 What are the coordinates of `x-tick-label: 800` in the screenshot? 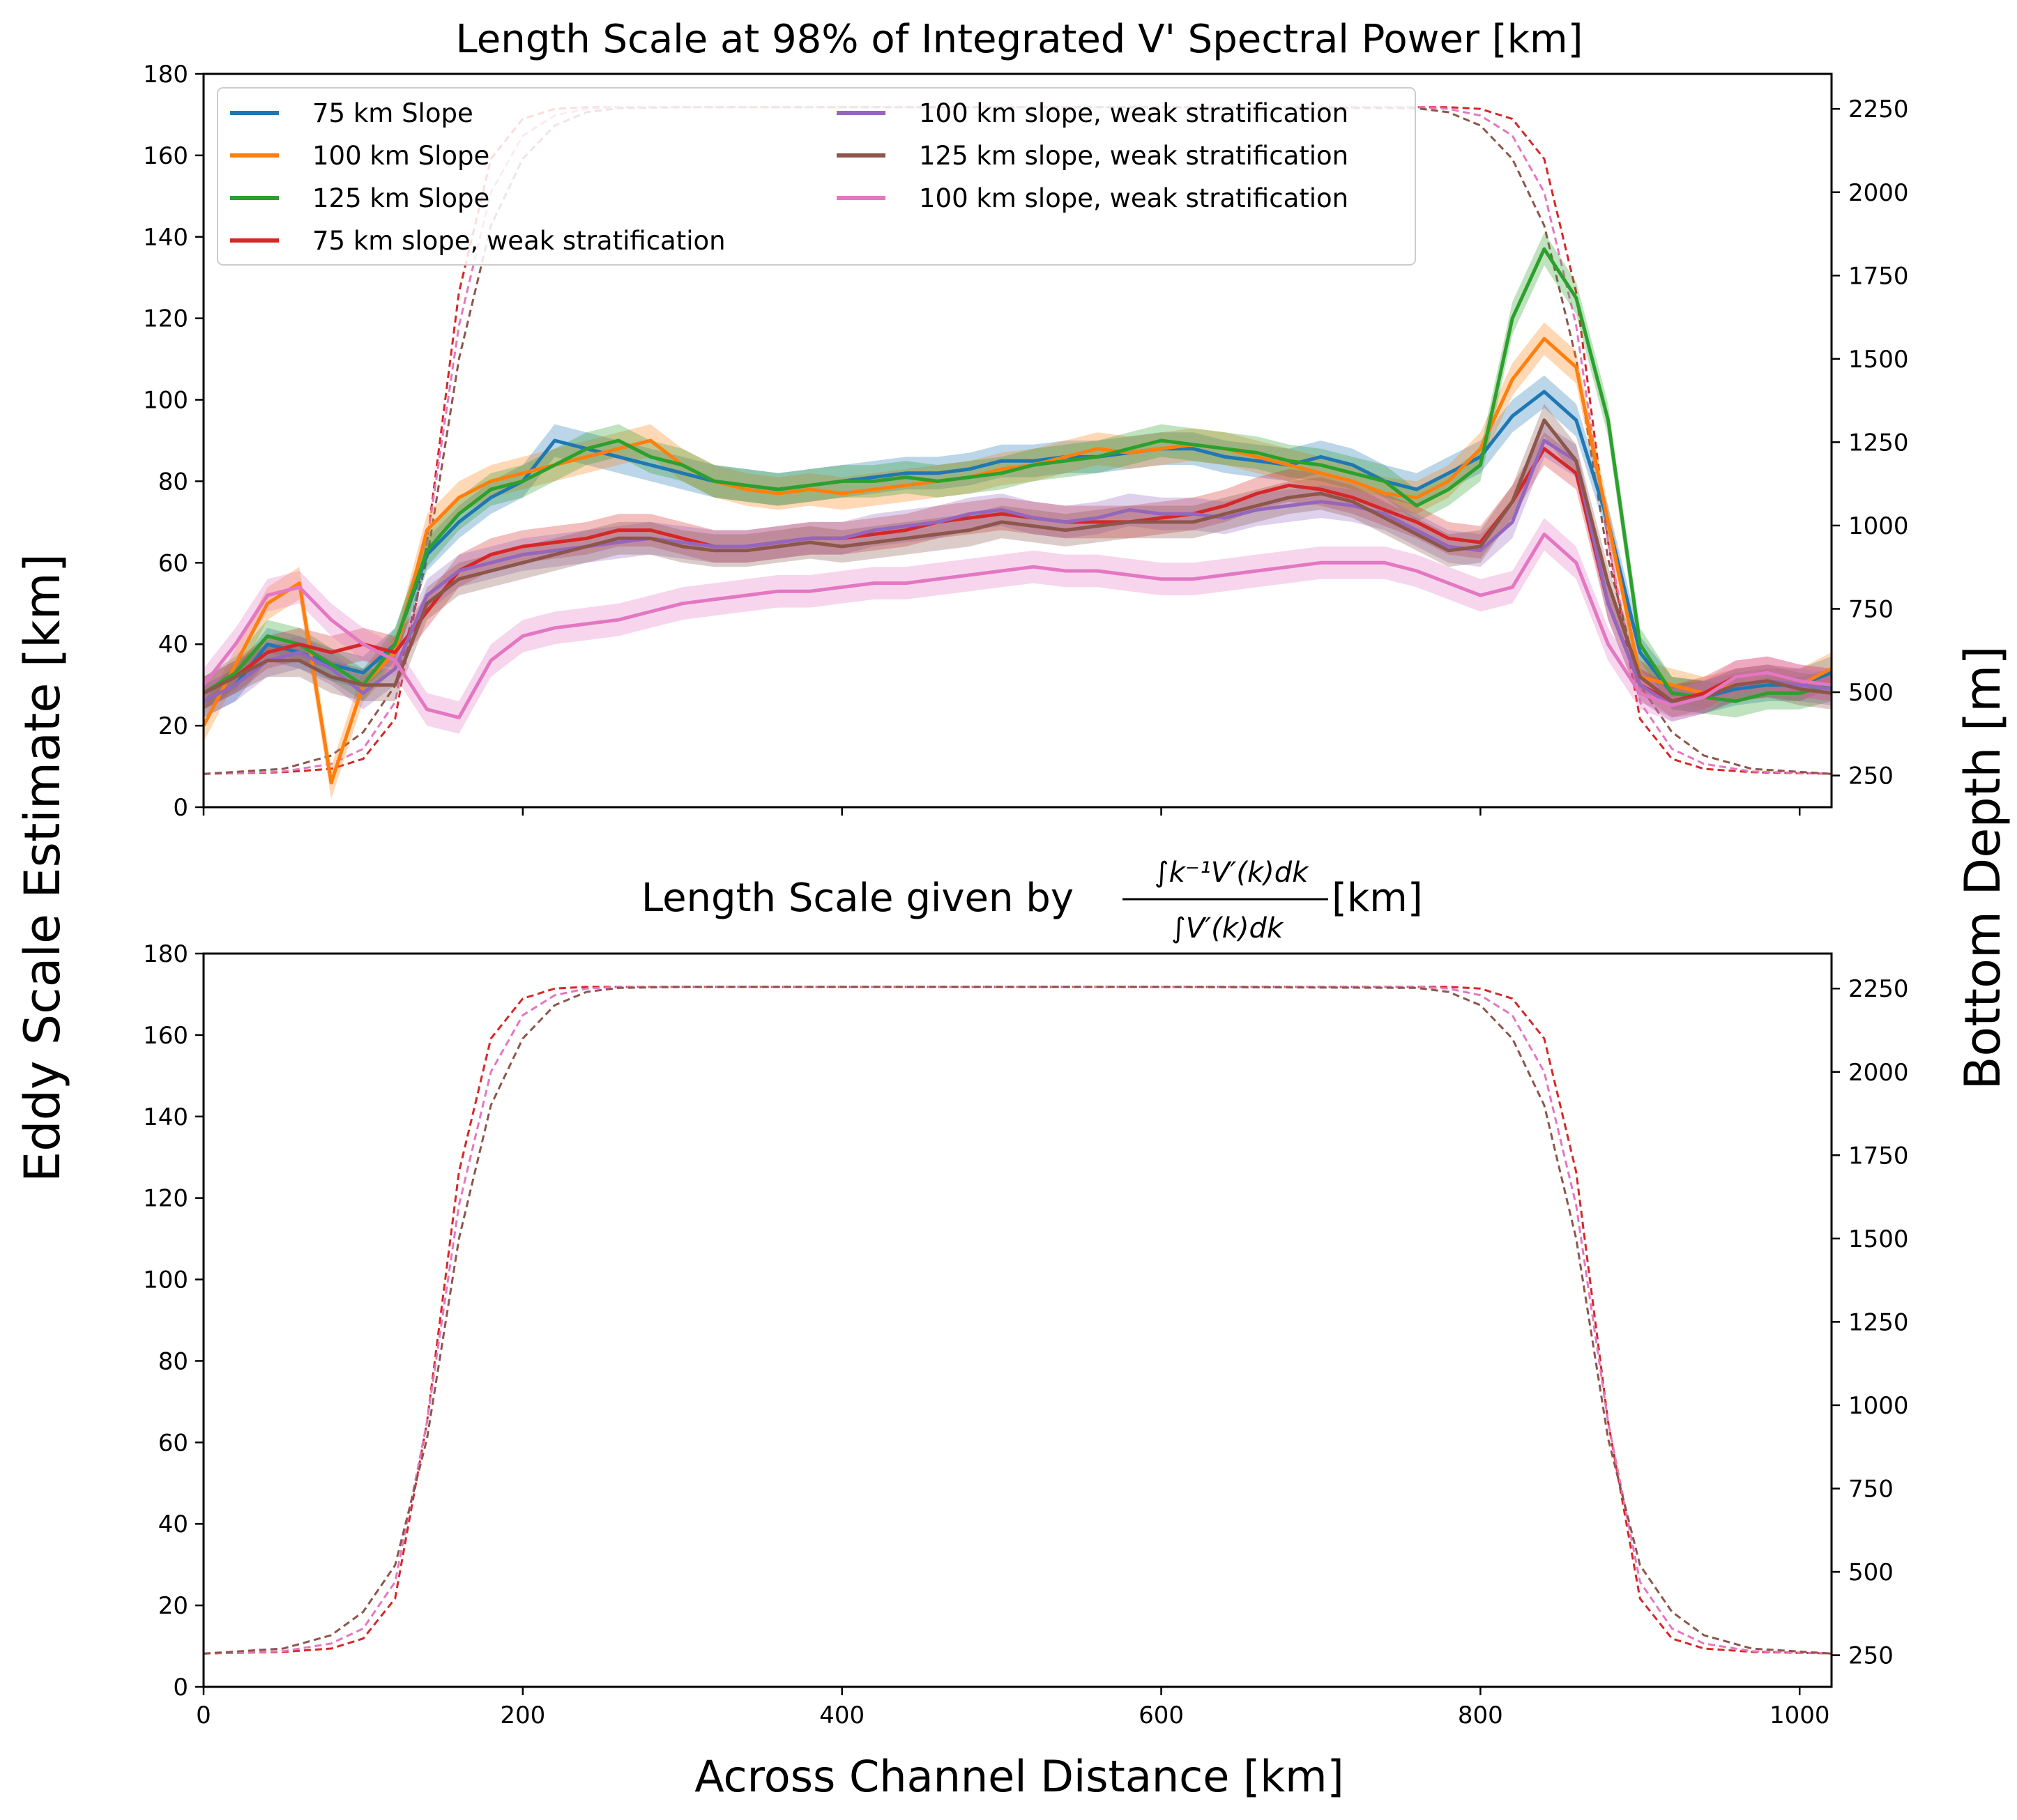 It's located at (1480, 1716).